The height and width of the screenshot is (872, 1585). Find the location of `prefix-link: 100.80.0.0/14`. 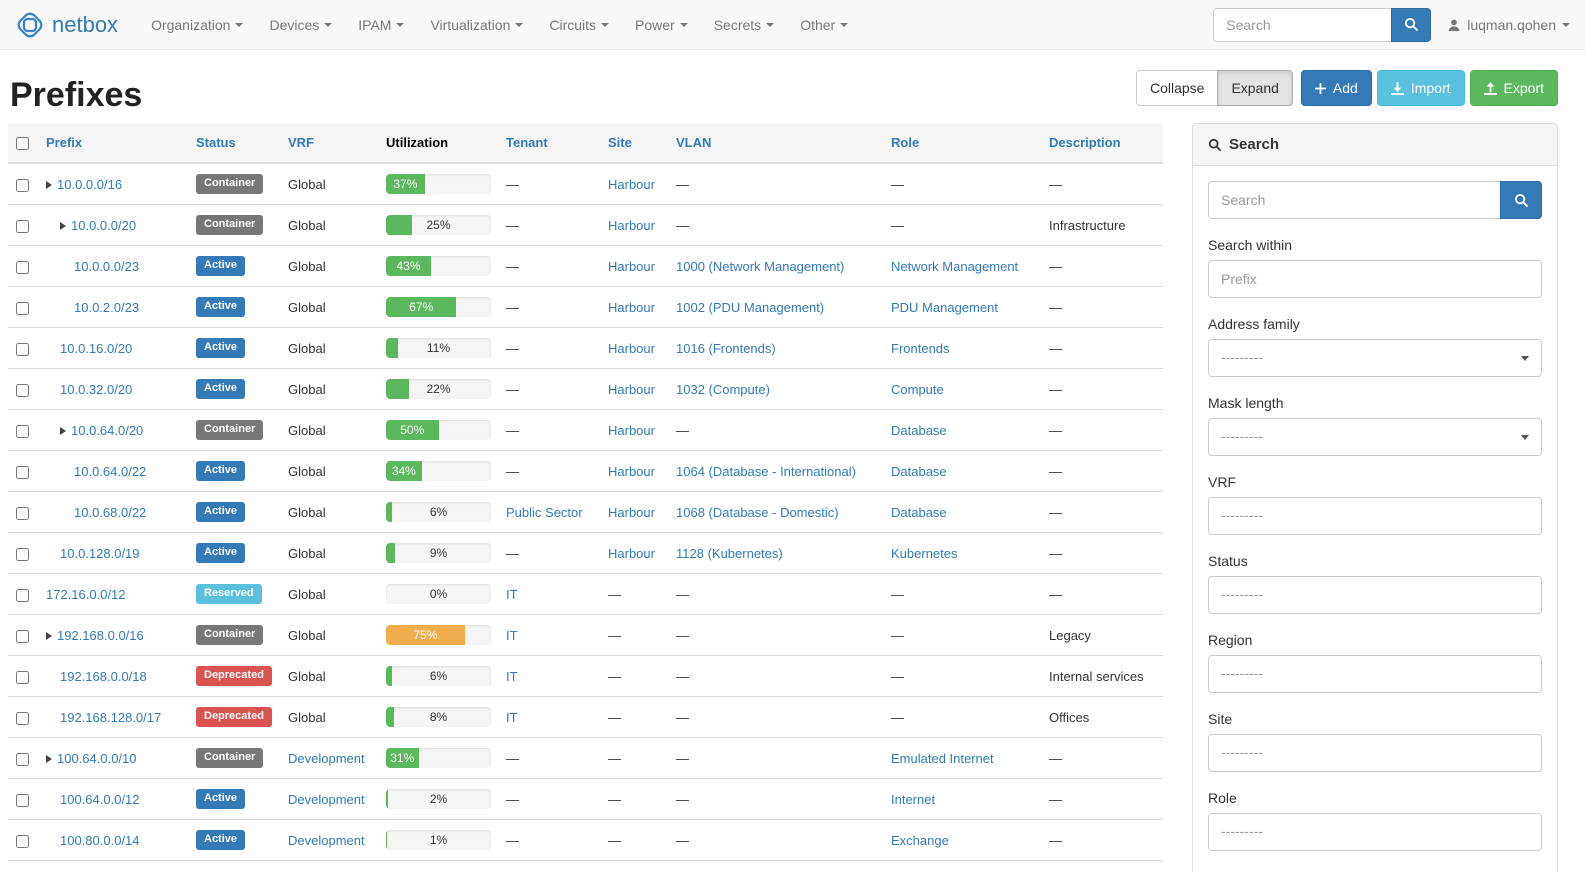

prefix-link: 100.80.0.0/14 is located at coordinates (100, 840).